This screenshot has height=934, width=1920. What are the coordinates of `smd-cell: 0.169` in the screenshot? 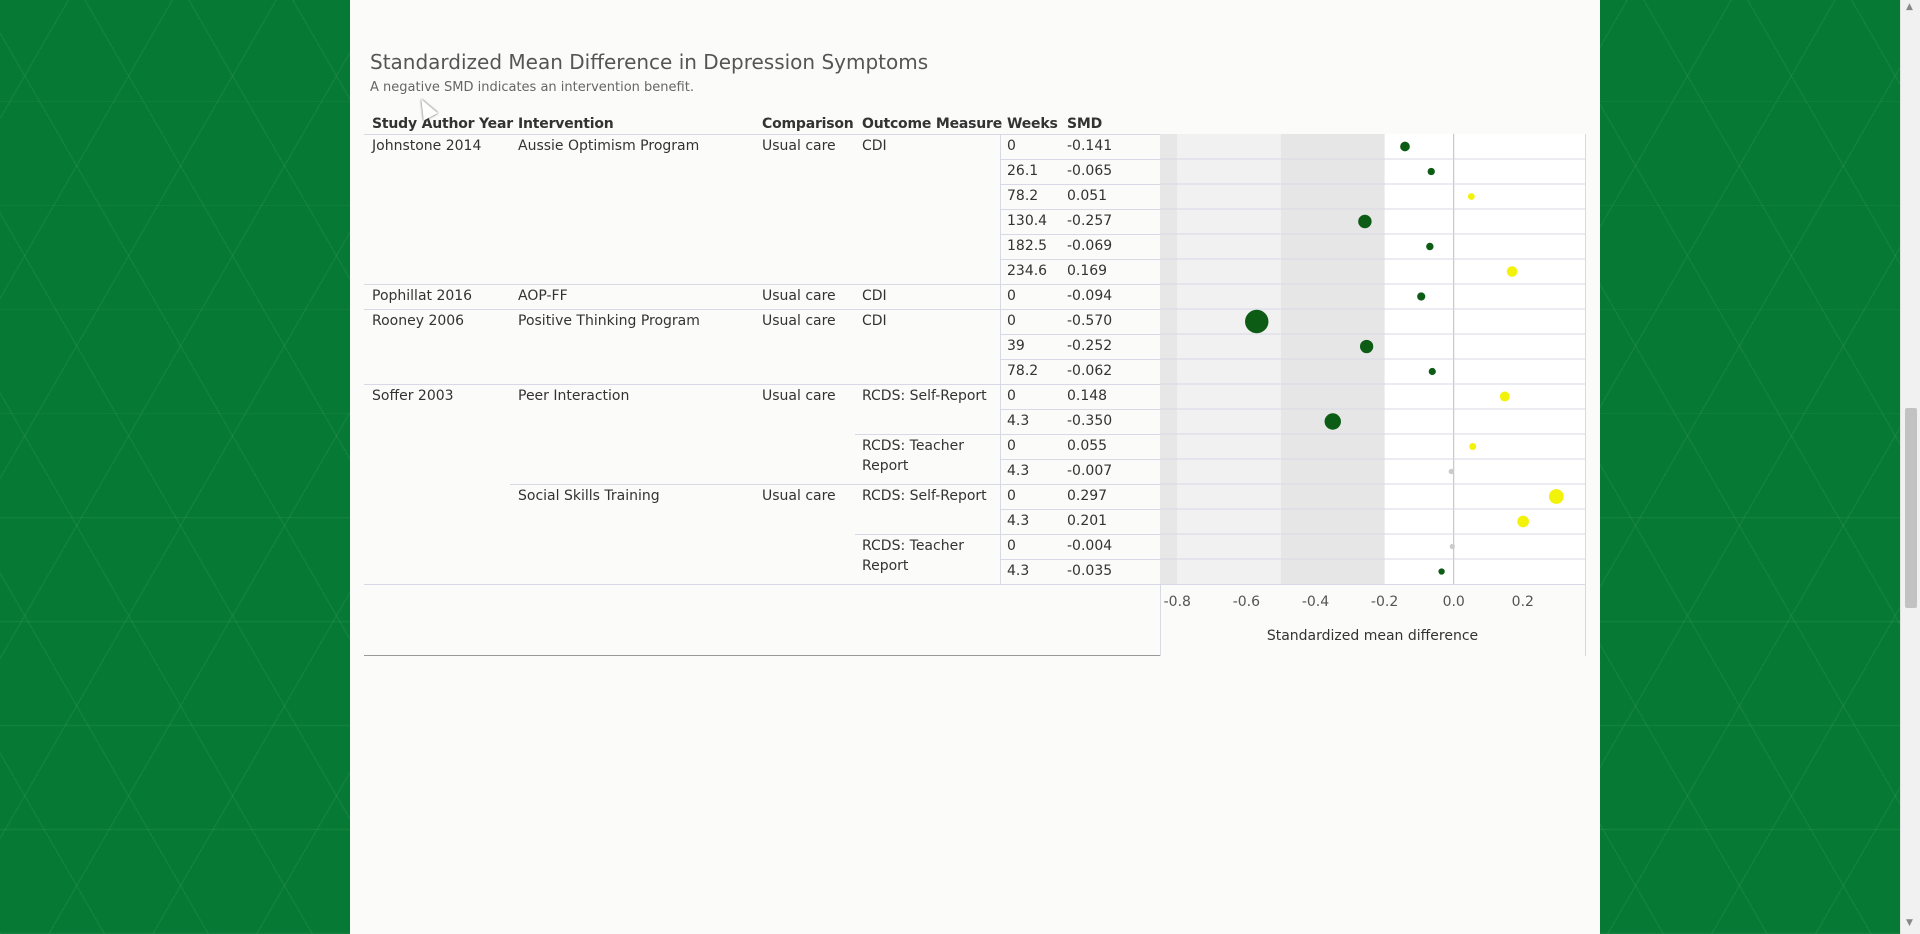 It's located at (1087, 271).